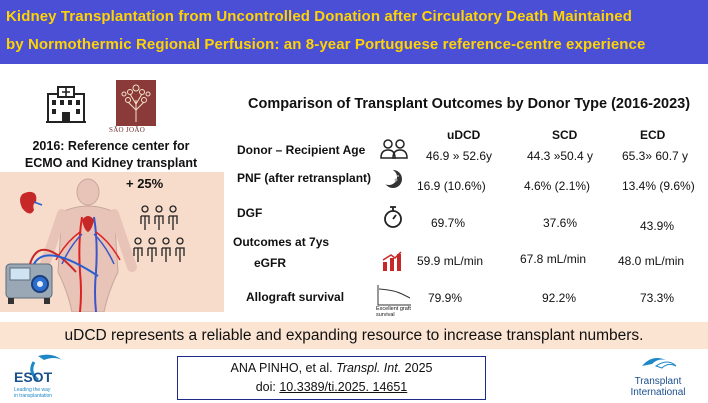 This screenshot has height=403, width=708. What do you see at coordinates (295, 297) in the screenshot?
I see `row-label-survival: Allograft survival` at bounding box center [295, 297].